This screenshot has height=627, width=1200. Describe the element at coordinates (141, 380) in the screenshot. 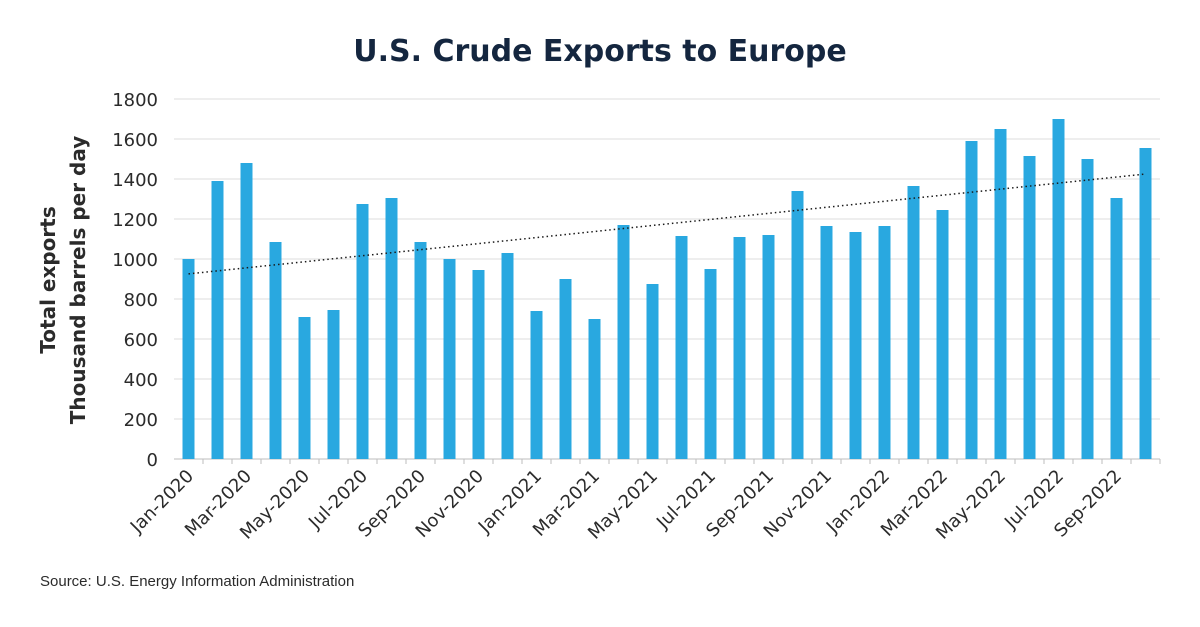

I see `y-tick-label: 400` at that location.